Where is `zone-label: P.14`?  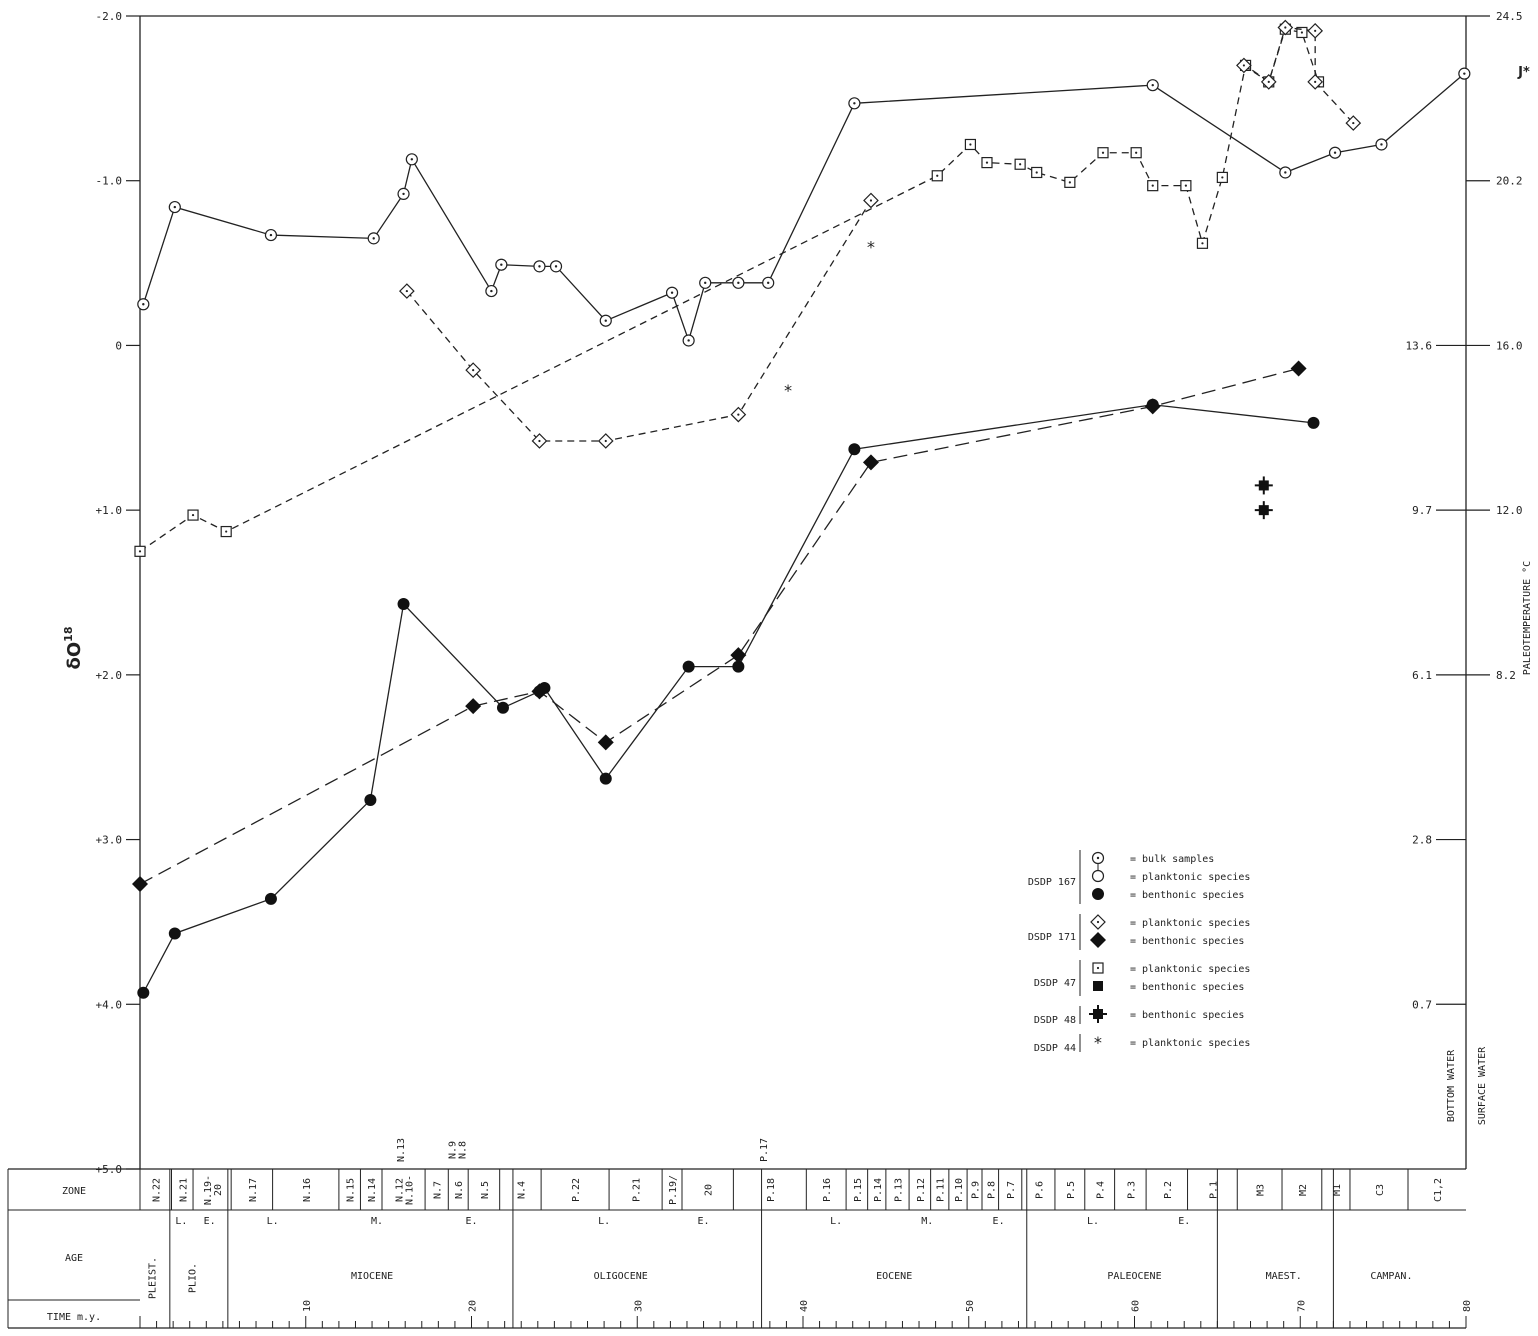
zone-label: P.14 is located at coordinates (878, 1190).